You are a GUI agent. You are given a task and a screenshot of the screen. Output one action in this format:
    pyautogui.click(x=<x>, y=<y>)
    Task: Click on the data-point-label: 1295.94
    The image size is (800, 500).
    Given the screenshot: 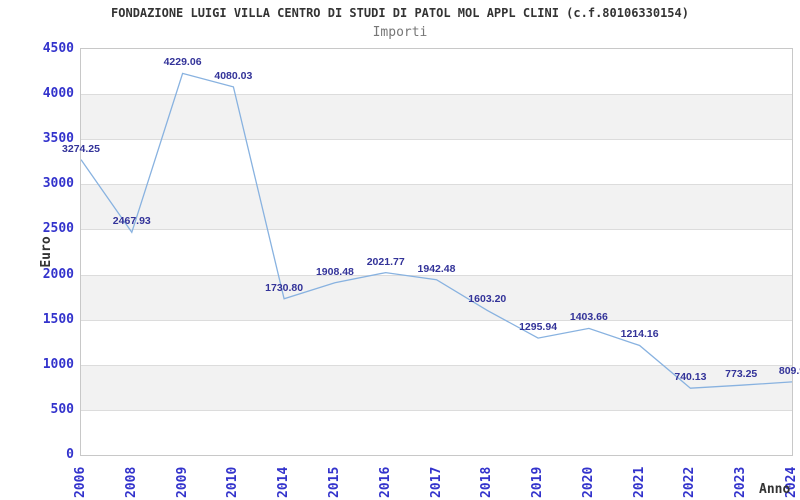 What is the action you would take?
    pyautogui.click(x=538, y=327)
    